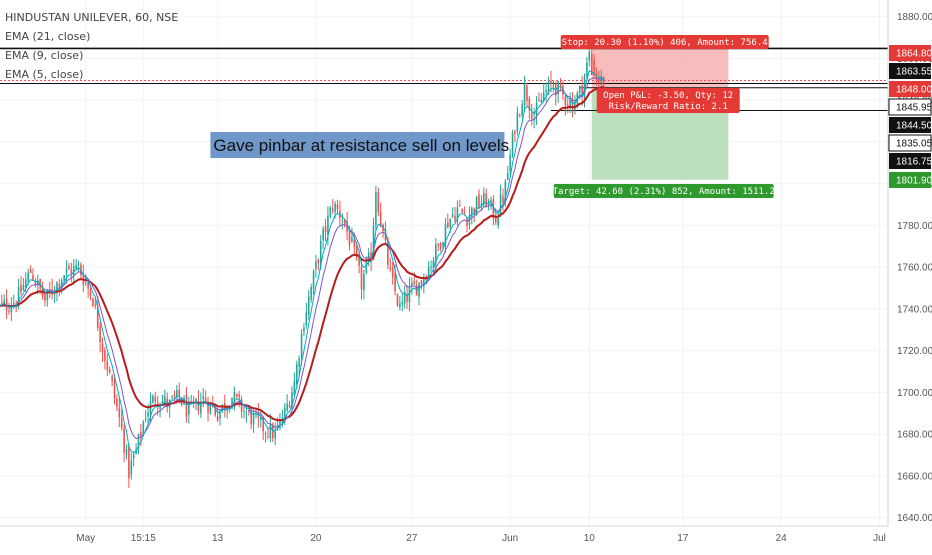  Describe the element at coordinates (91, 74) in the screenshot. I see `indicator-ema5-label: EMA (5, close)` at that location.